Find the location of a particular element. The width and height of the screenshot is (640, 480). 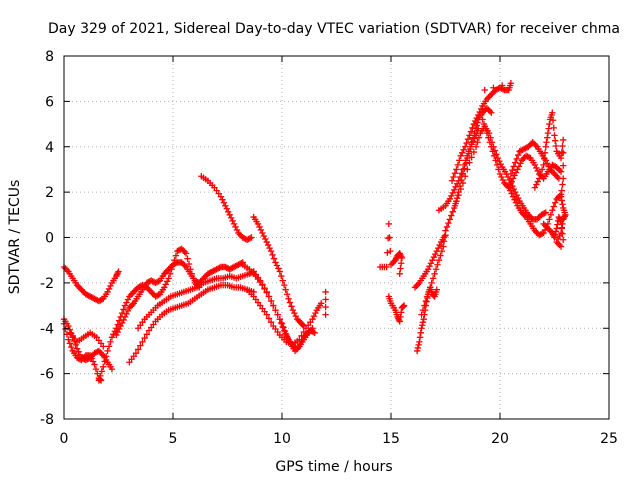

y-tick-label: 8 is located at coordinates (49, 57).